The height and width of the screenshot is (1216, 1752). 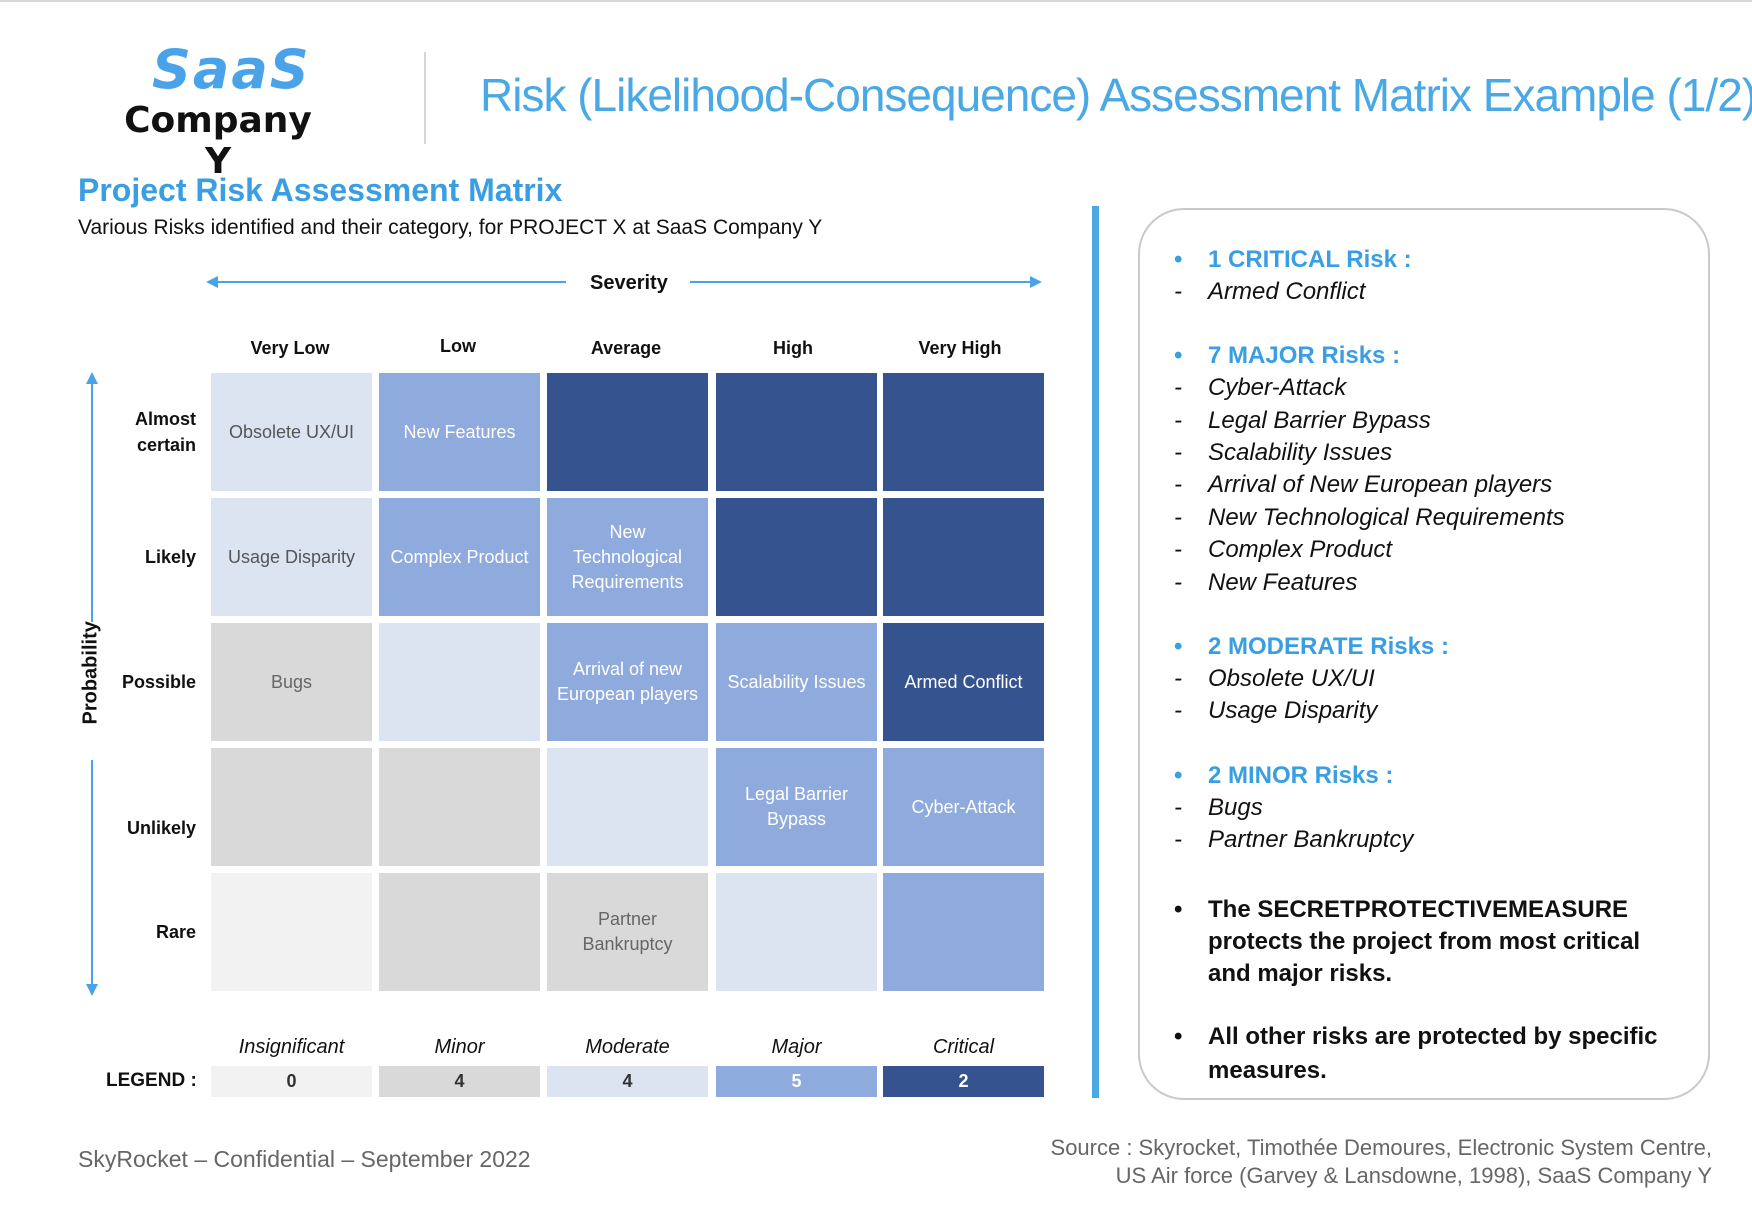 I want to click on risk-list-item: - Armed Conflict, so click(x=1270, y=291).